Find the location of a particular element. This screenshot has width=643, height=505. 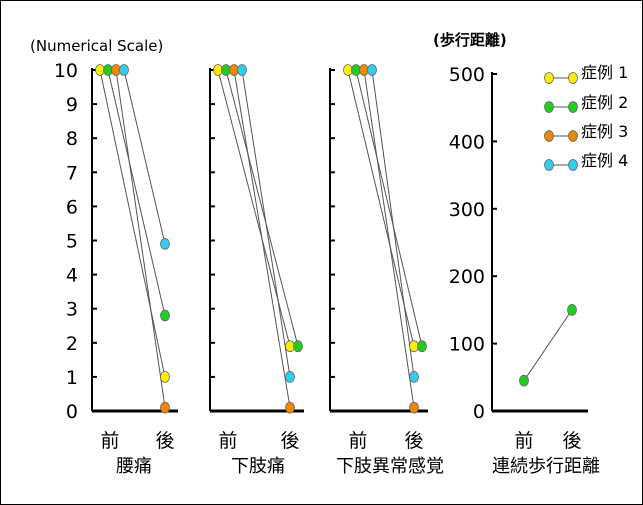

y-tick-label: 6 is located at coordinates (72, 207).